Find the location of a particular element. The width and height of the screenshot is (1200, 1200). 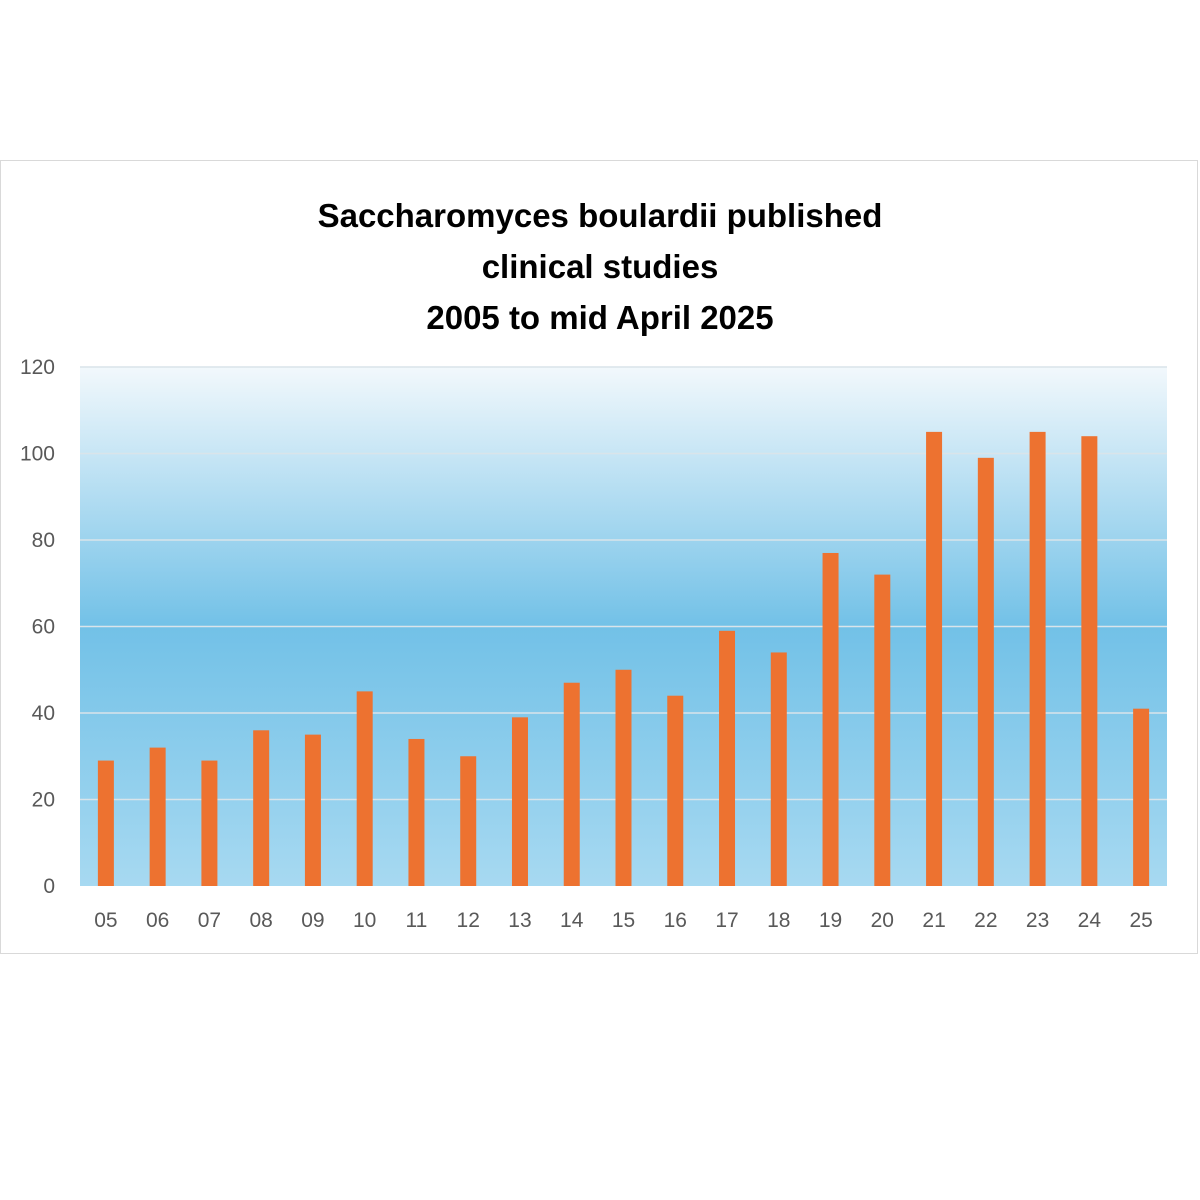

x-tick-label: 15 is located at coordinates (623, 920).